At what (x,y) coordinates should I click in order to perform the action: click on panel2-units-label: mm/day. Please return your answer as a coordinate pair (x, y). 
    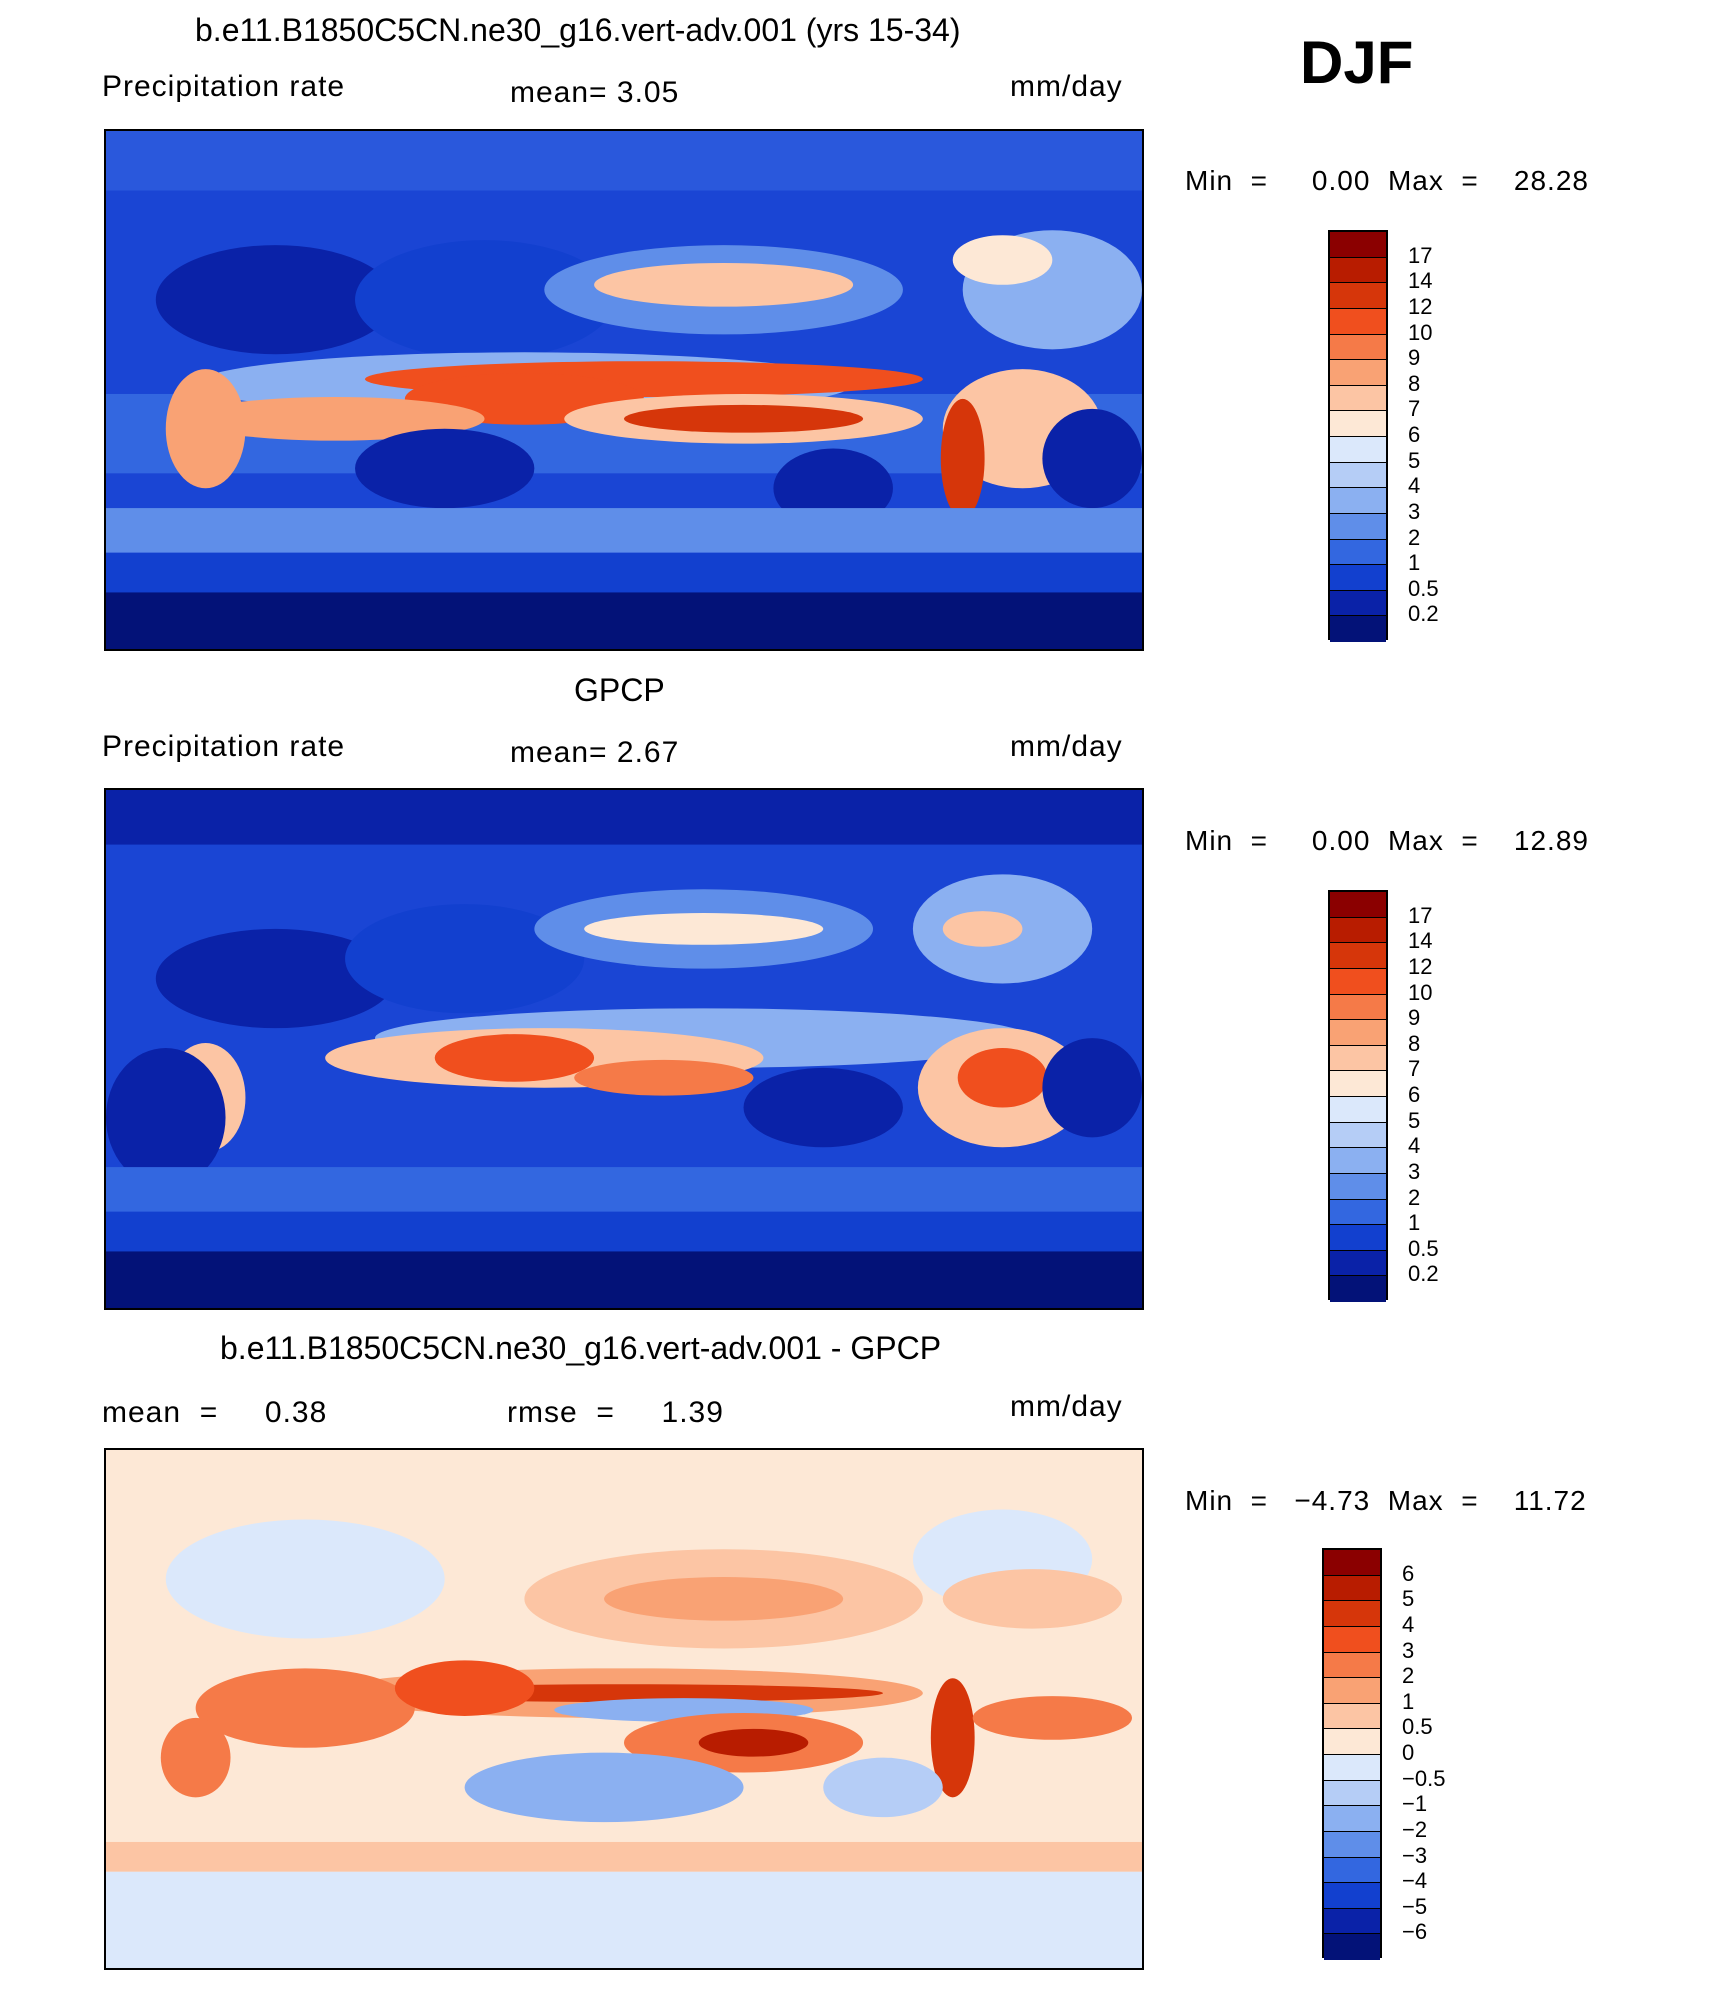
    Looking at the image, I should click on (1066, 746).